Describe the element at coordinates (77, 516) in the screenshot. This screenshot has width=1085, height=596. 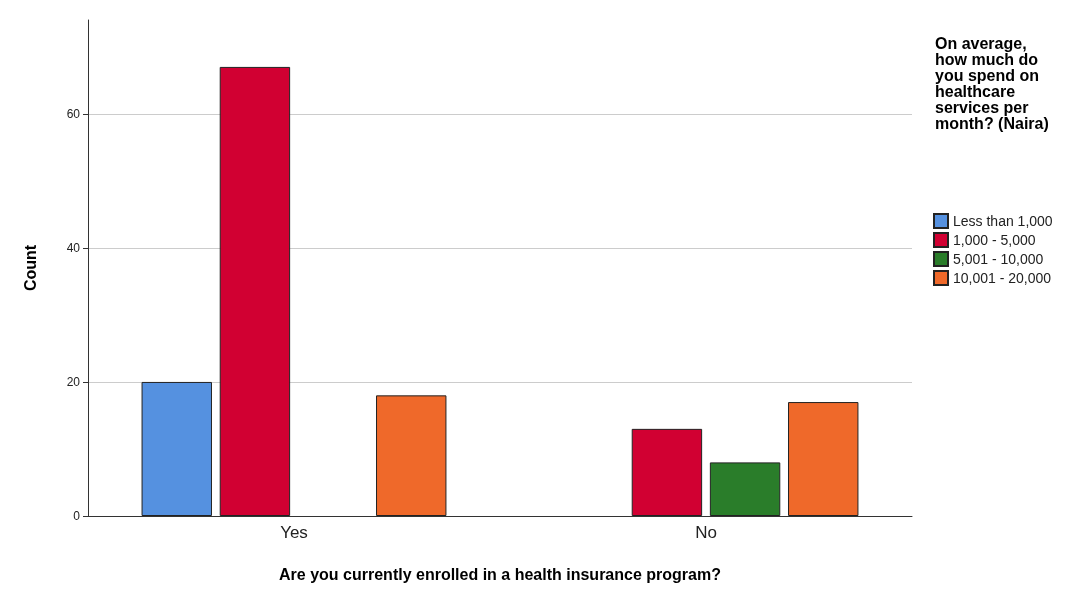
I see `y-tick-label: 0` at that location.